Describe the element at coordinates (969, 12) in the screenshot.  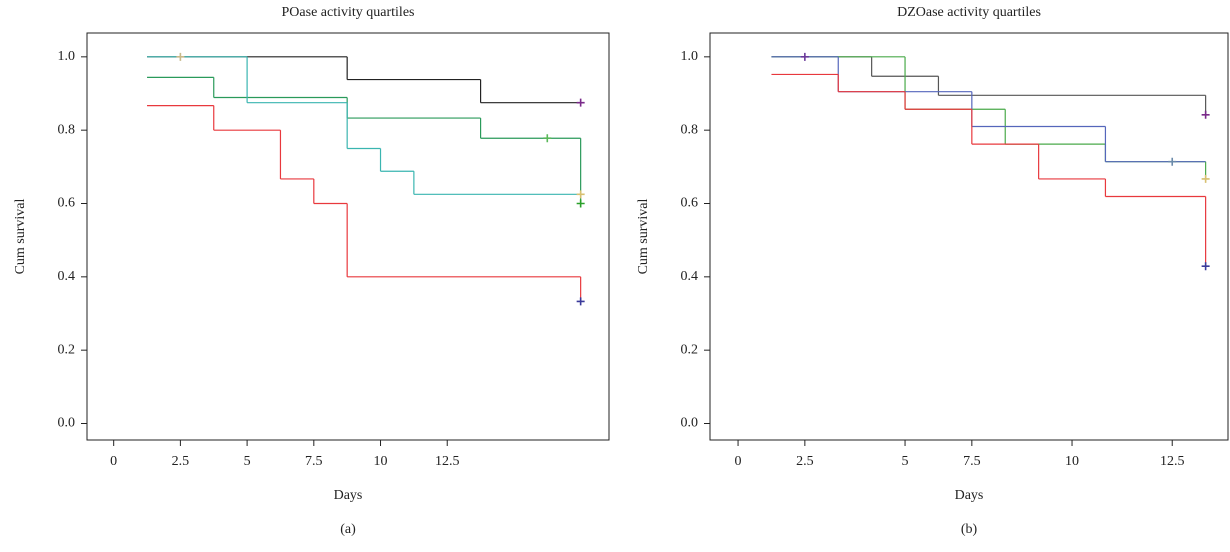
I see `chart-title: DZOase activity quartiles` at that location.